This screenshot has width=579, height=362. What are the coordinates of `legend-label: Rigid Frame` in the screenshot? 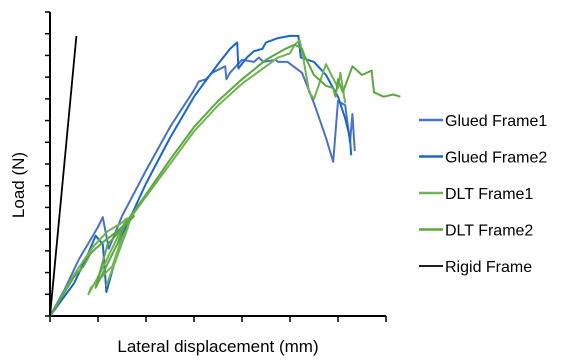 It's located at (488, 267).